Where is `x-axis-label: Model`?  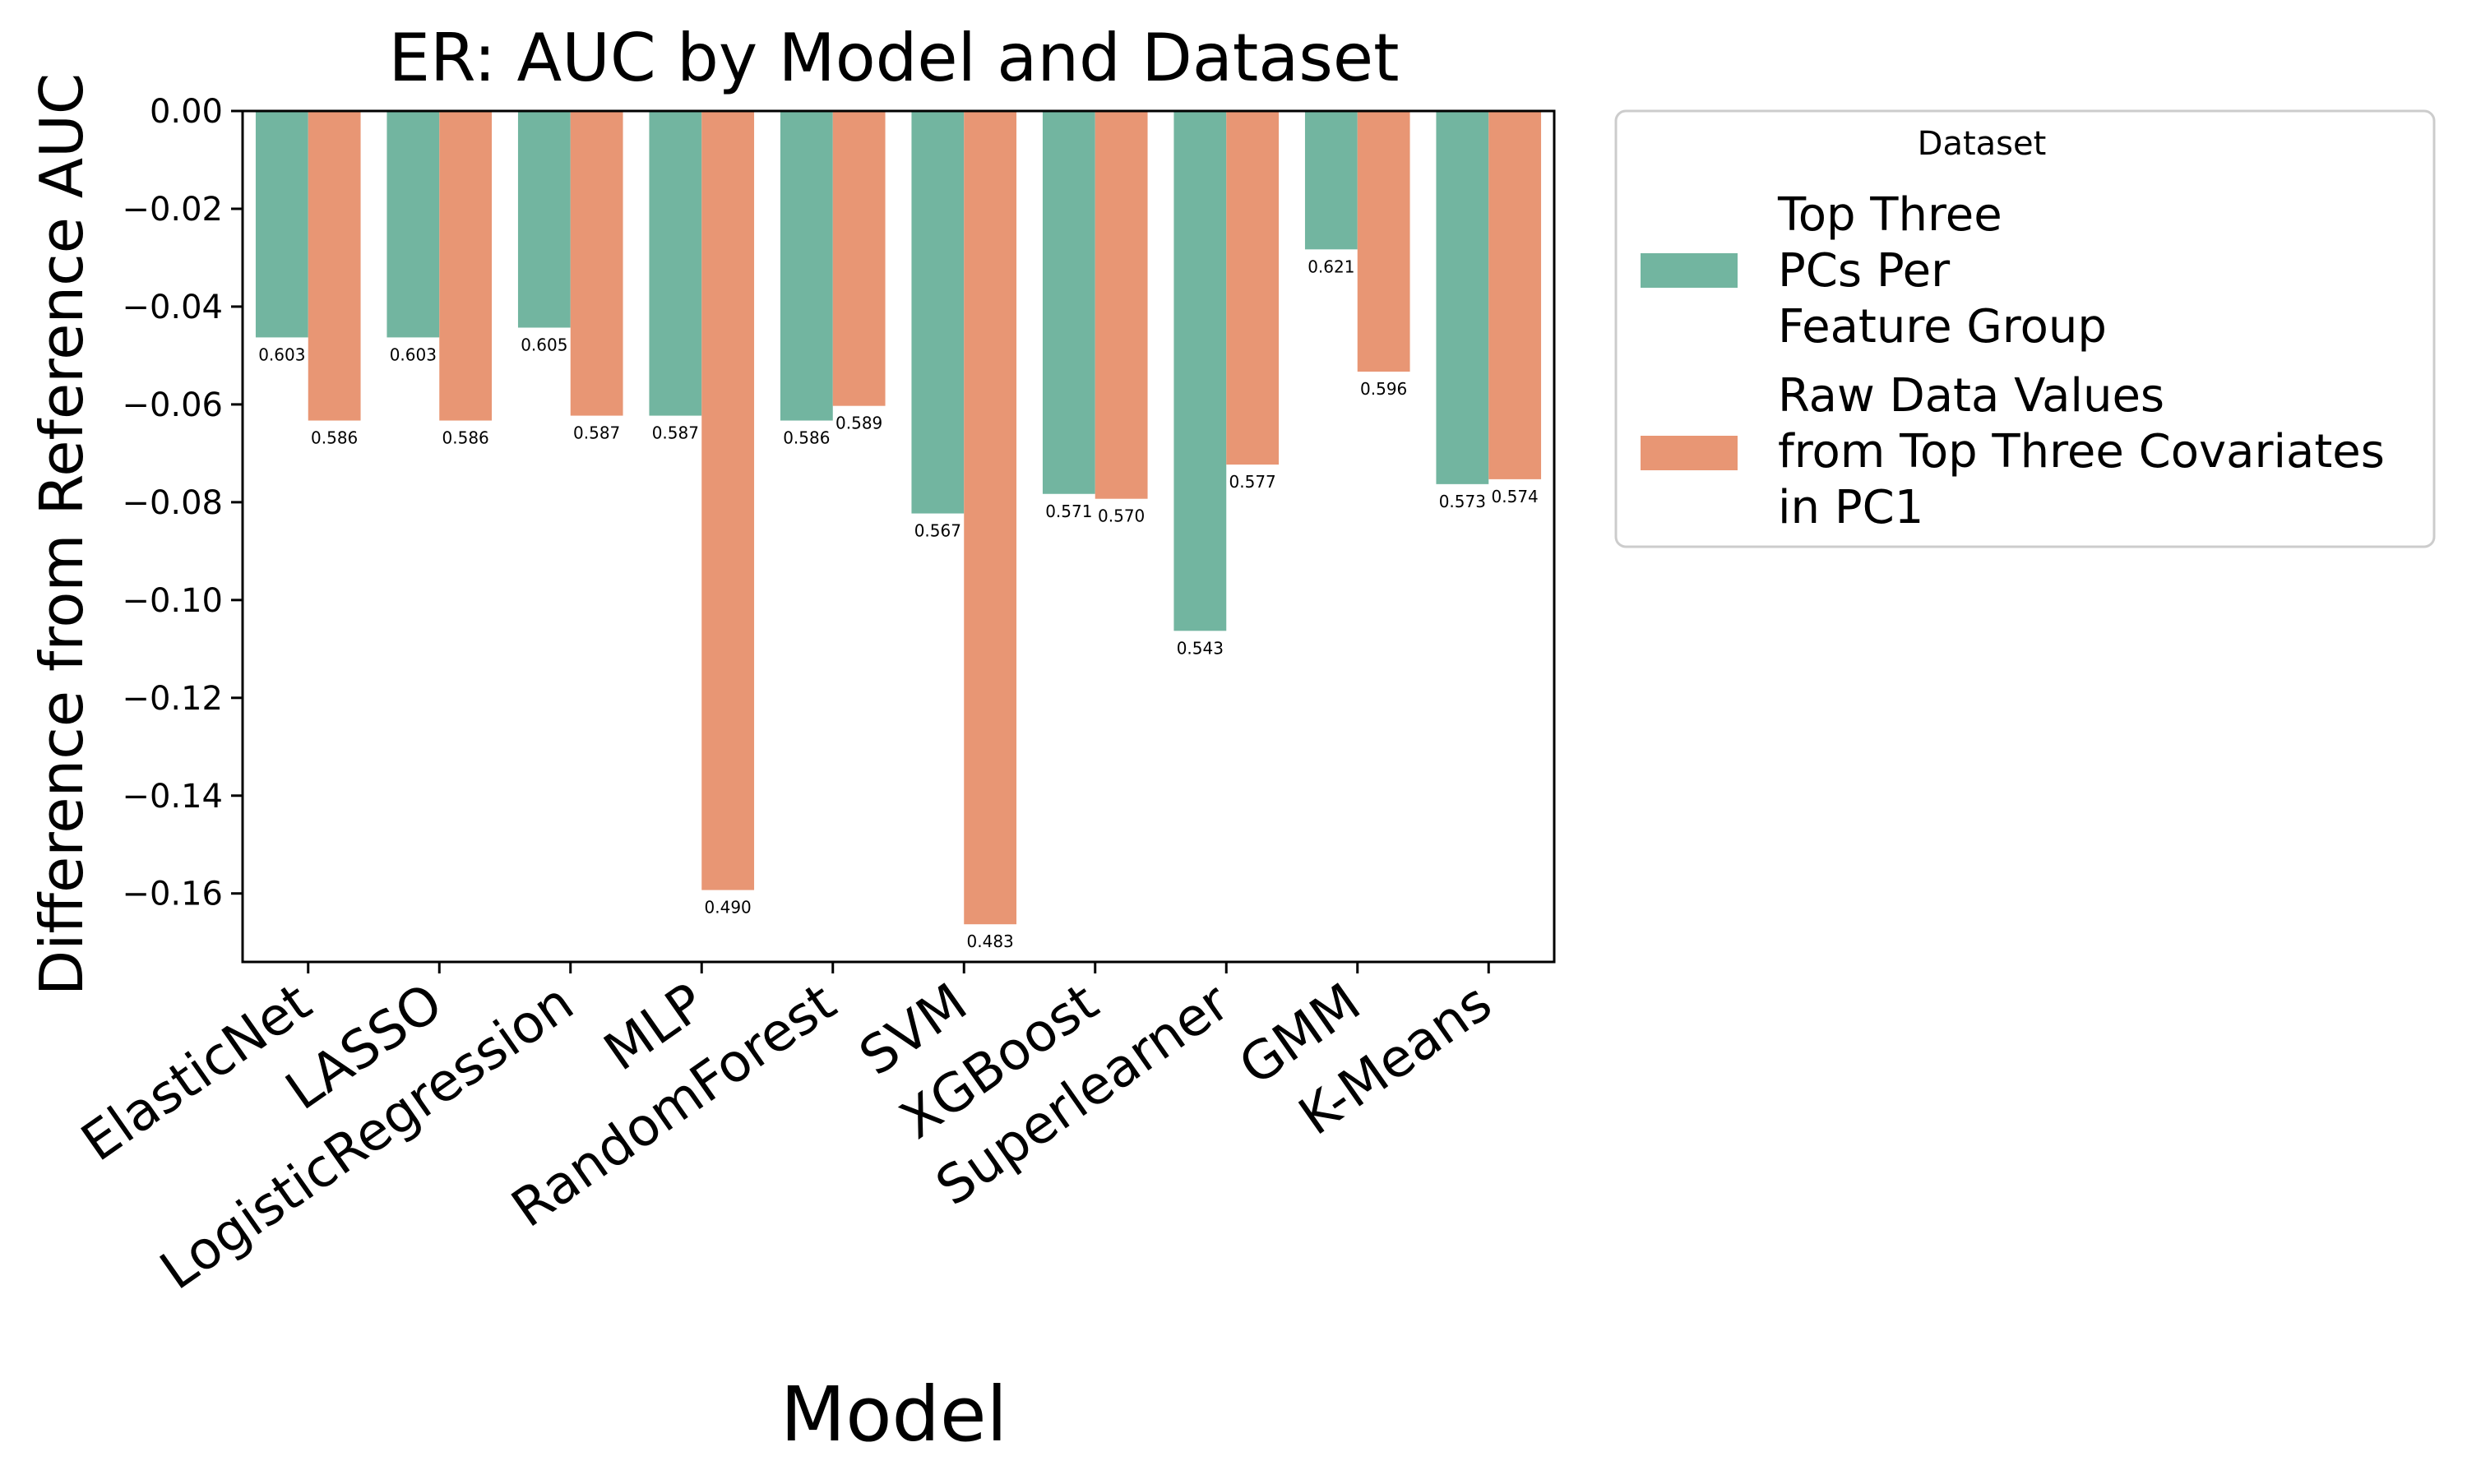
x-axis-label: Model is located at coordinates (894, 1415).